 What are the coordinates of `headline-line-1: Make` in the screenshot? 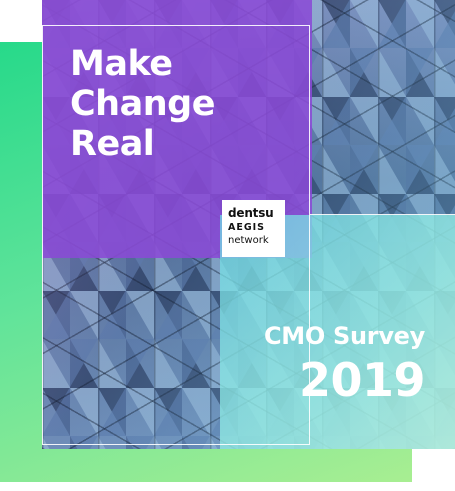 It's located at (121, 64).